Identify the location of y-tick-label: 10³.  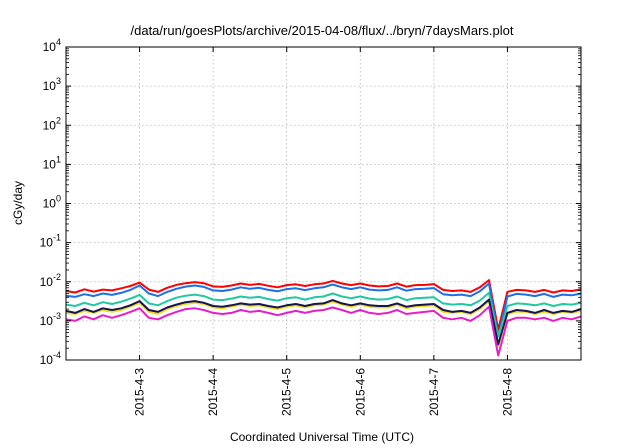
(52, 84).